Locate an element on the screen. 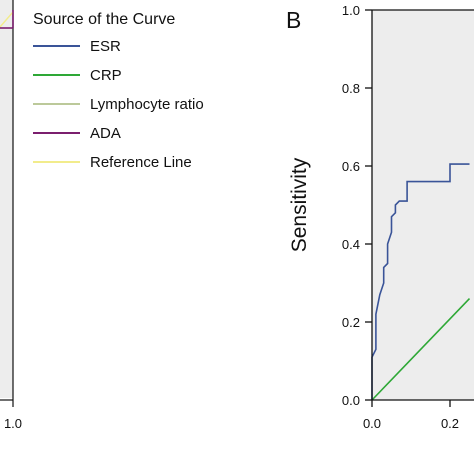 The width and height of the screenshot is (474, 474). x-tick-label: 0.0 is located at coordinates (372, 423).